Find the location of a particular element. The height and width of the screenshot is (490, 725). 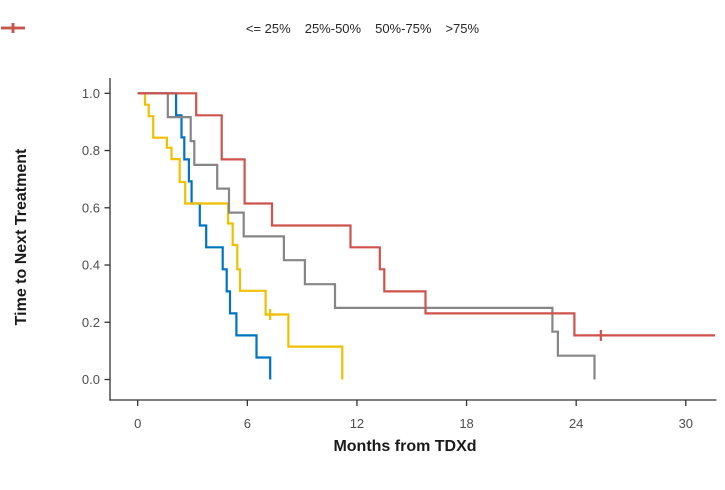

x-tick-label: 6 is located at coordinates (247, 423).